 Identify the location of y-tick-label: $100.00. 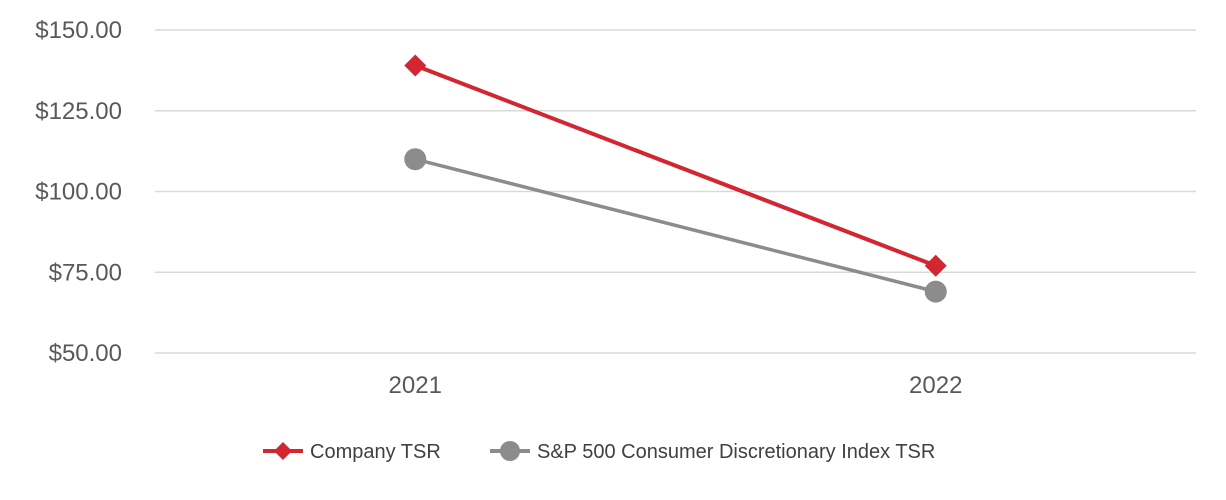
(78, 192).